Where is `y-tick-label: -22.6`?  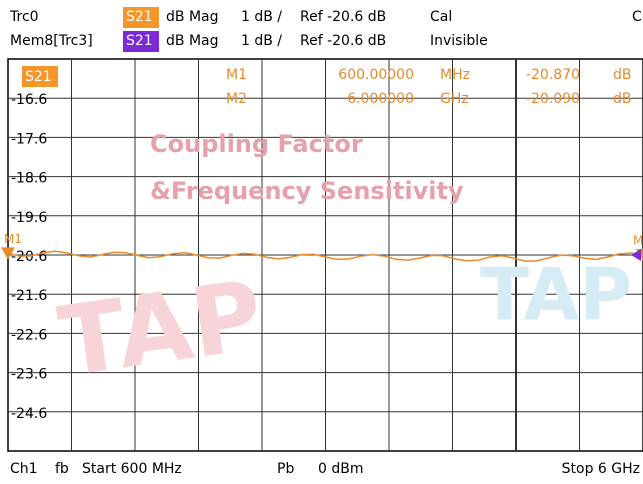
y-tick-label: -22.6 is located at coordinates (29, 335).